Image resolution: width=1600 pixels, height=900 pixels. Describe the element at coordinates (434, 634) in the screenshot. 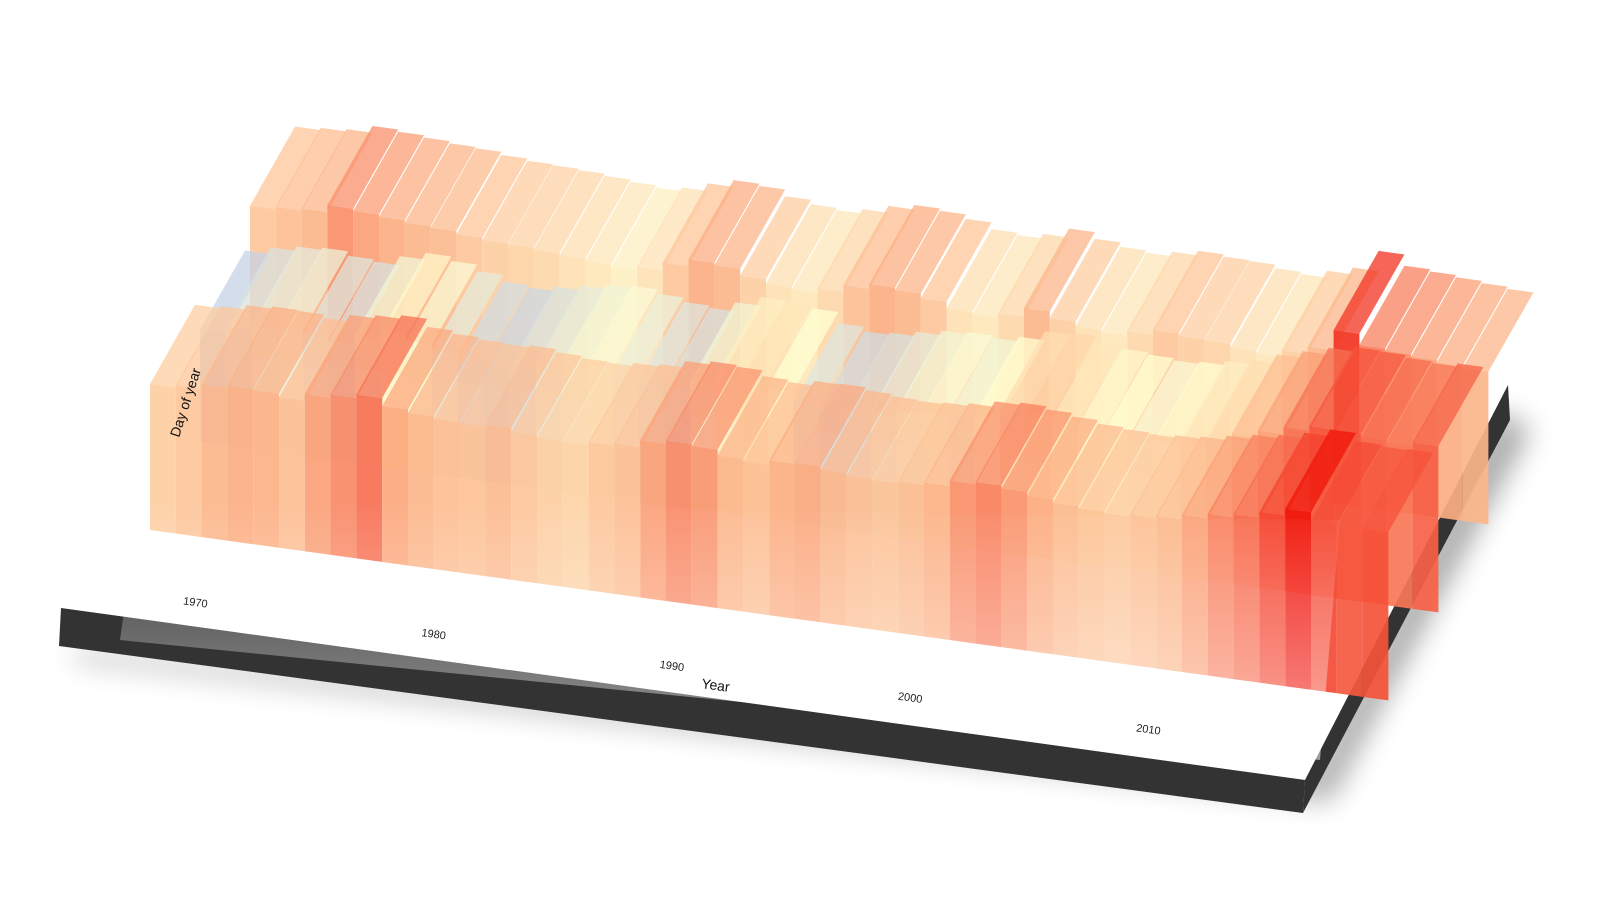

I see `x-tick-label: 1980` at that location.